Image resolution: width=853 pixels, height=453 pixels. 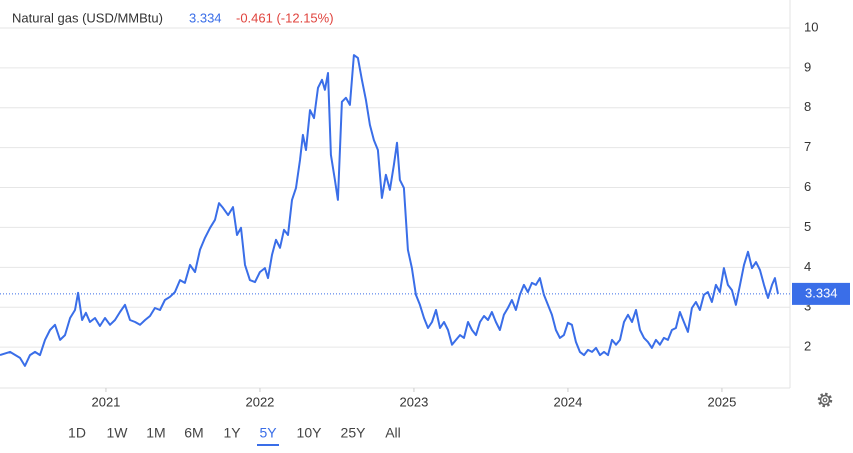 I want to click on range-button: 1M, so click(x=155, y=433).